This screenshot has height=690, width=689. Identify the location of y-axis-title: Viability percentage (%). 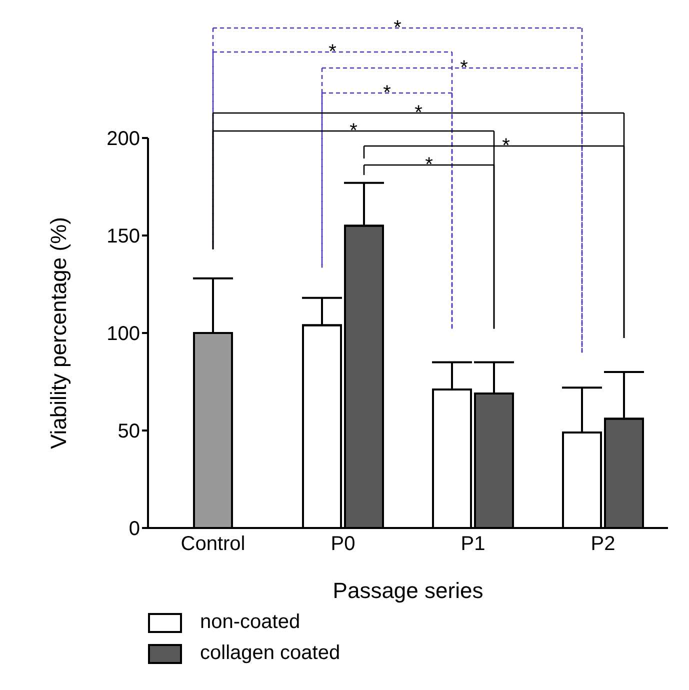
(58, 333).